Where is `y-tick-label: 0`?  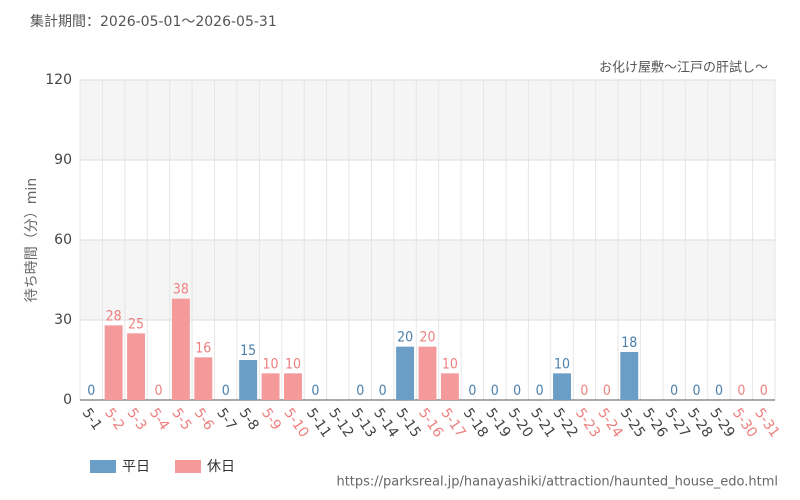 y-tick-label: 0 is located at coordinates (67, 400).